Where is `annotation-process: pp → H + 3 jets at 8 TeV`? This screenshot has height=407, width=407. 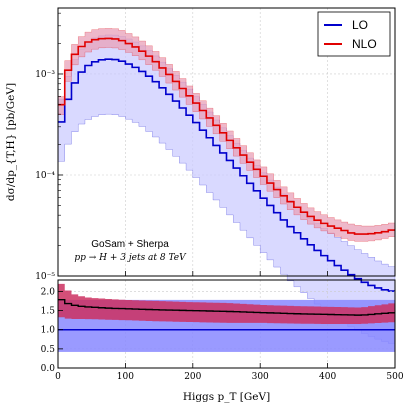 annotation-process: pp → H + 3 jets at 8 TeV is located at coordinates (130, 258).